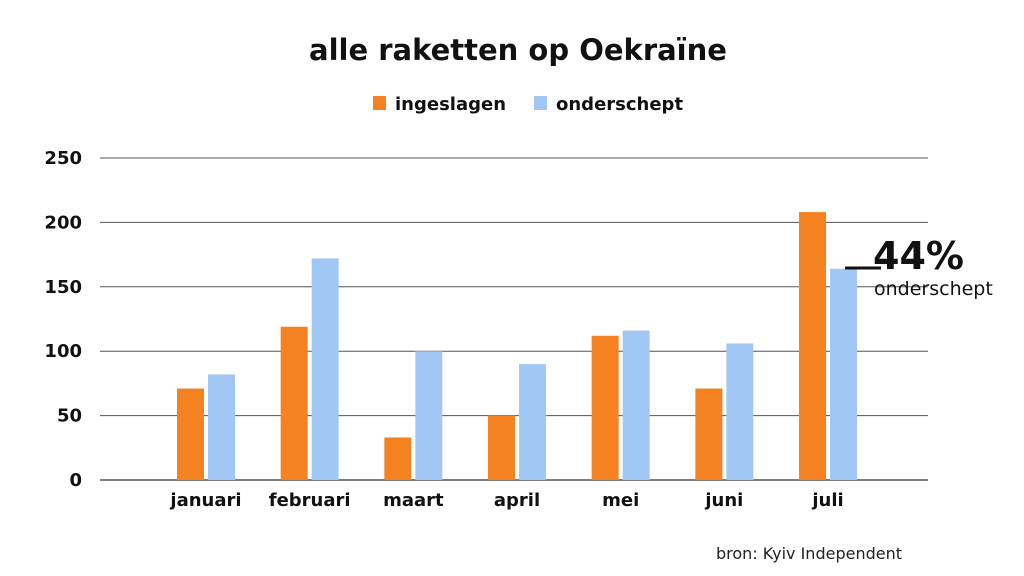 This screenshot has width=1024, height=576. Describe the element at coordinates (379, 103) in the screenshot. I see `legend-swatch-ingeslagen` at that location.